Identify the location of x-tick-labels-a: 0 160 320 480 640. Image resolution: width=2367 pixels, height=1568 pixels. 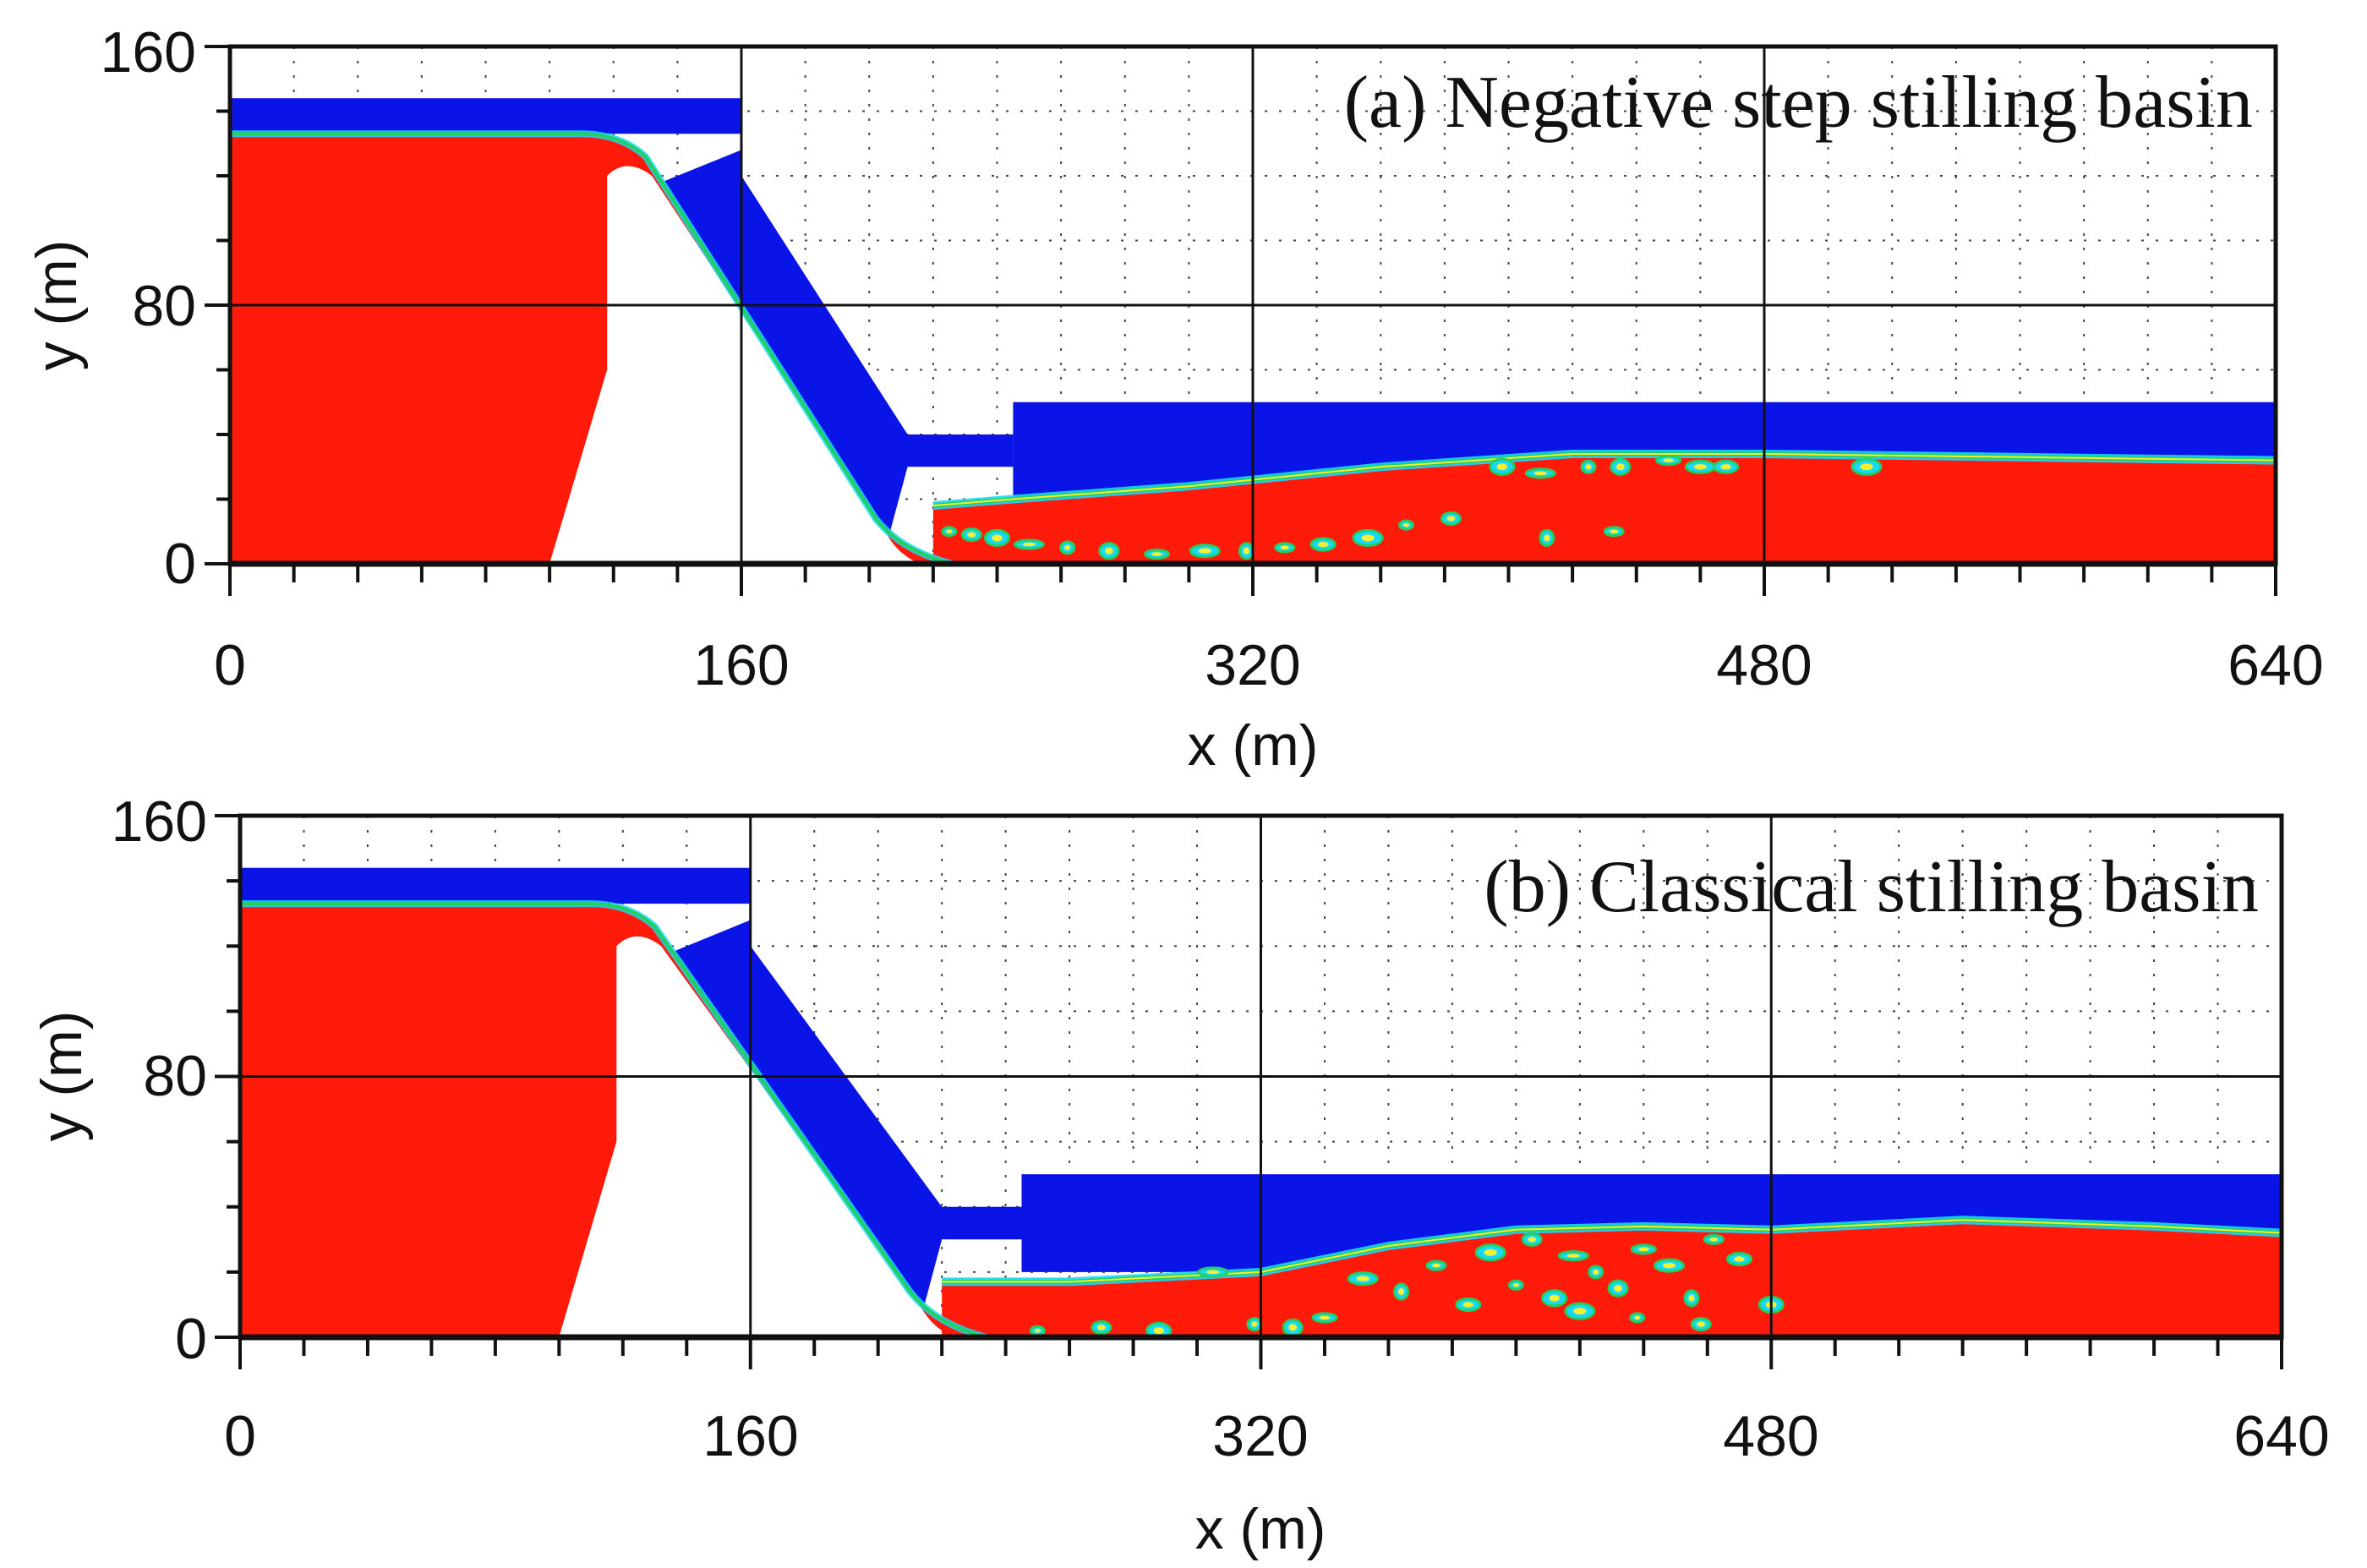
(1269, 665).